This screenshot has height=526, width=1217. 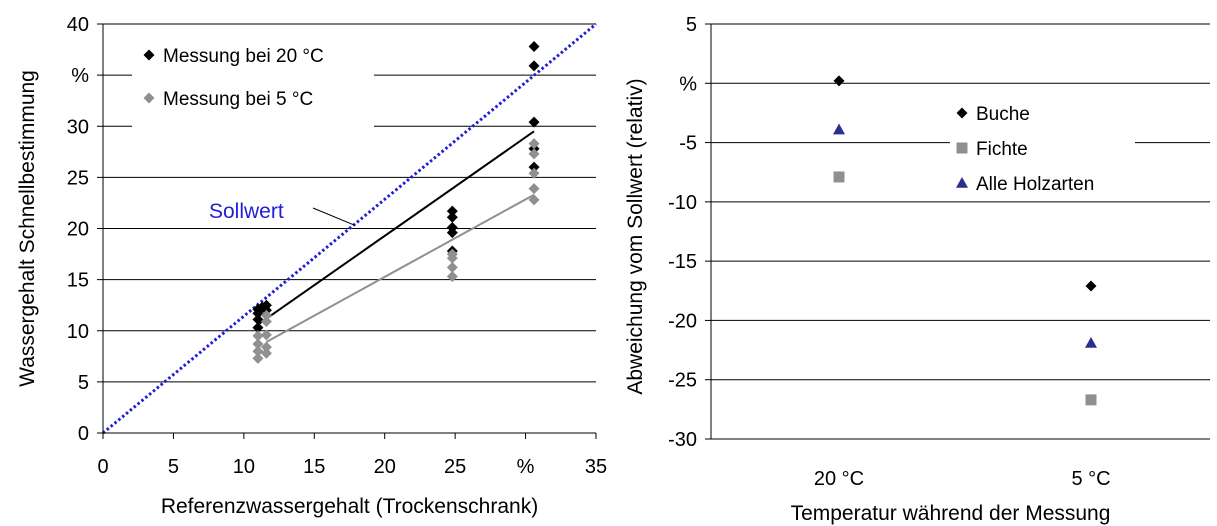 I want to click on chart2-legend-label: Buche, so click(x=1003, y=114).